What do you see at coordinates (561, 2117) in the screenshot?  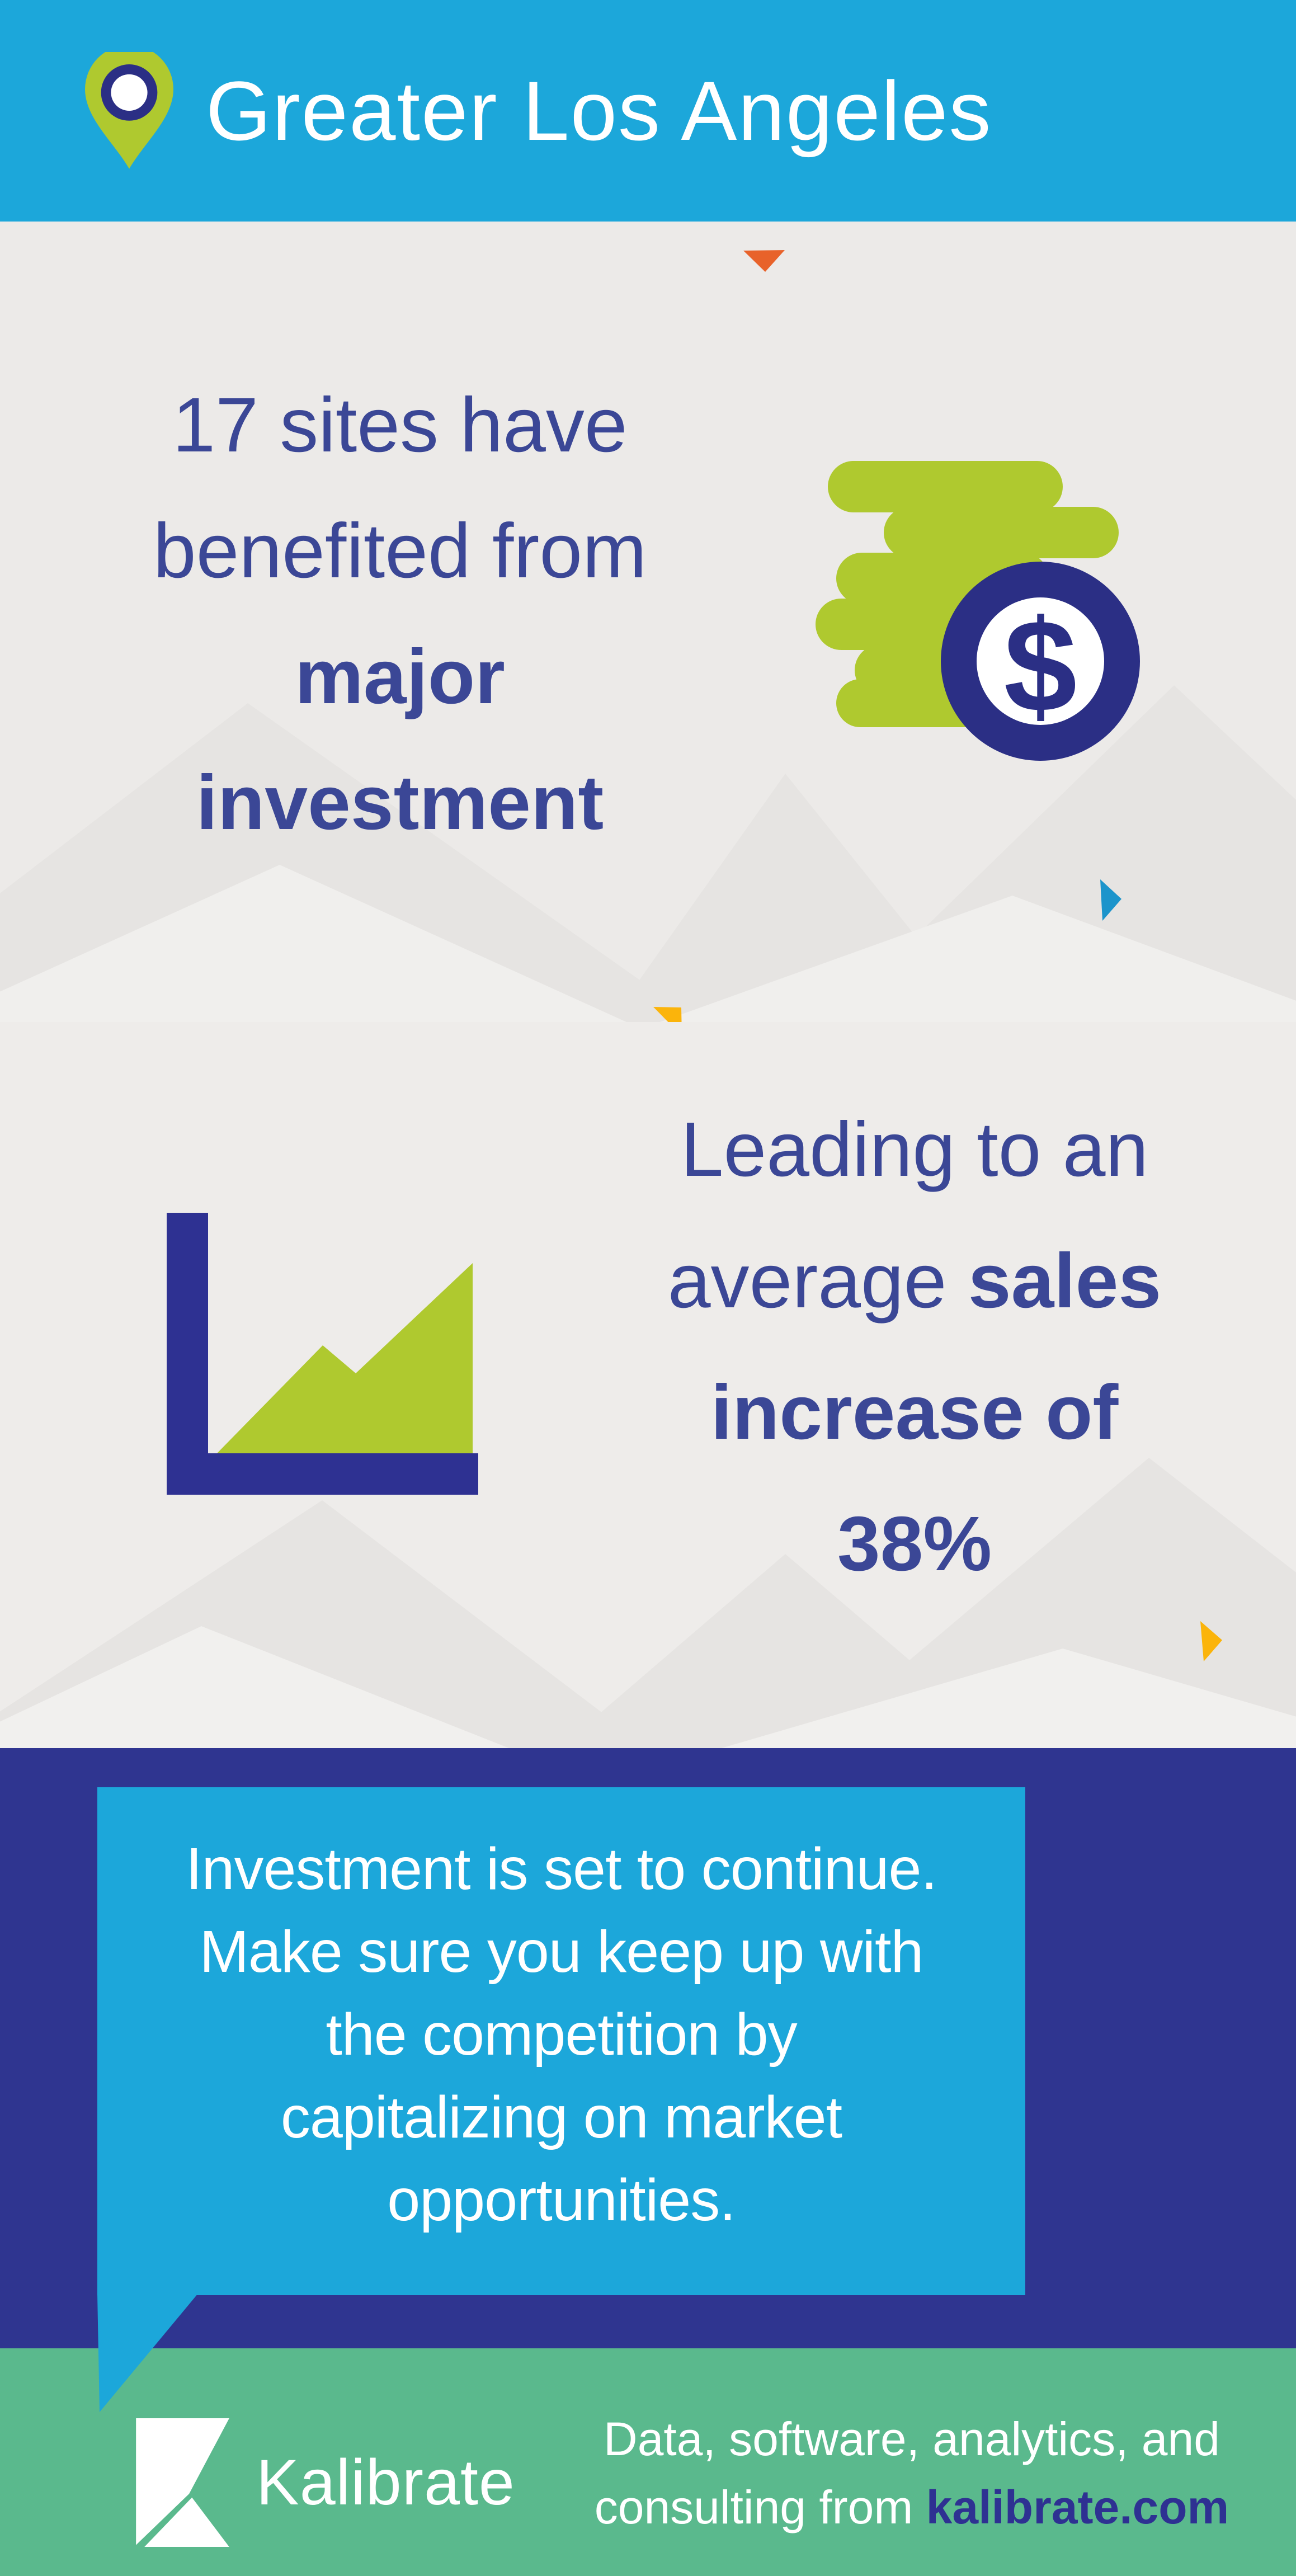 I see `callout-line: capitalizing on market` at bounding box center [561, 2117].